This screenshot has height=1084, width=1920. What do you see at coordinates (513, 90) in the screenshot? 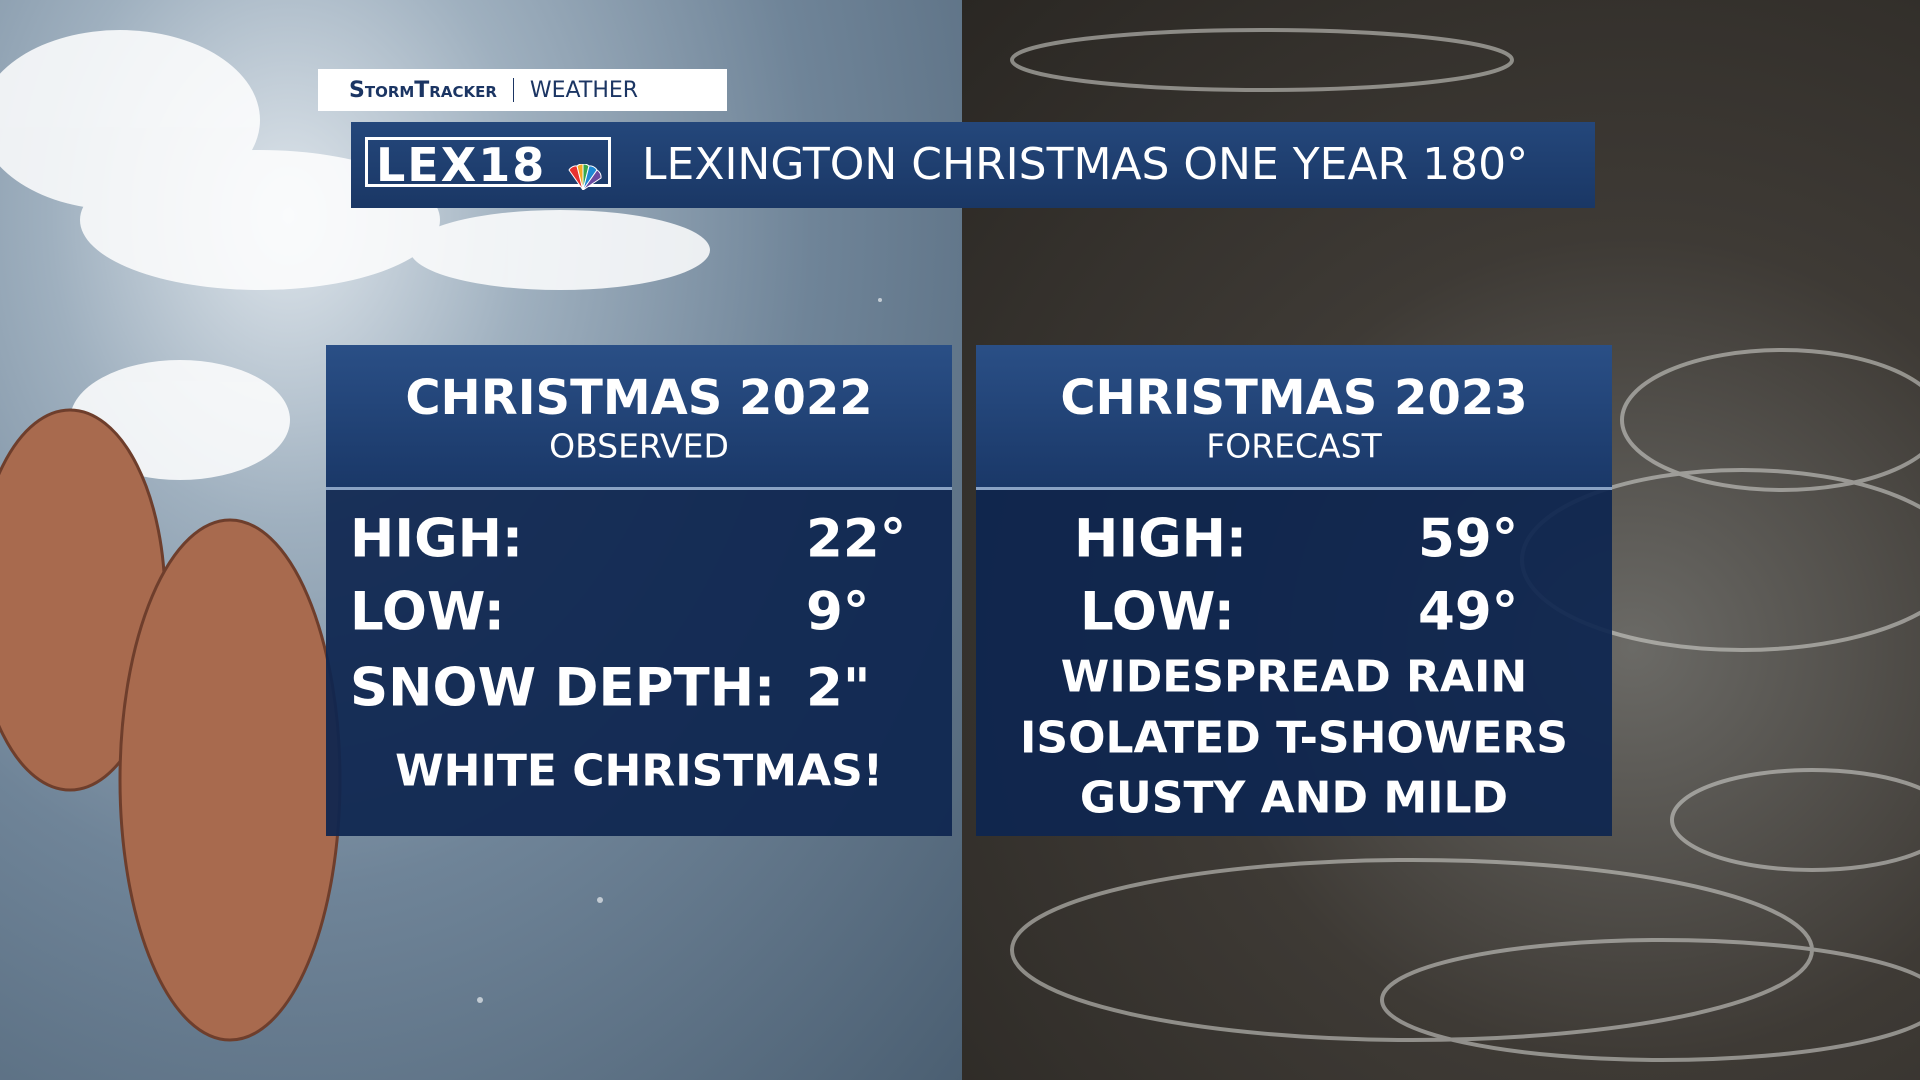
I see `divider` at bounding box center [513, 90].